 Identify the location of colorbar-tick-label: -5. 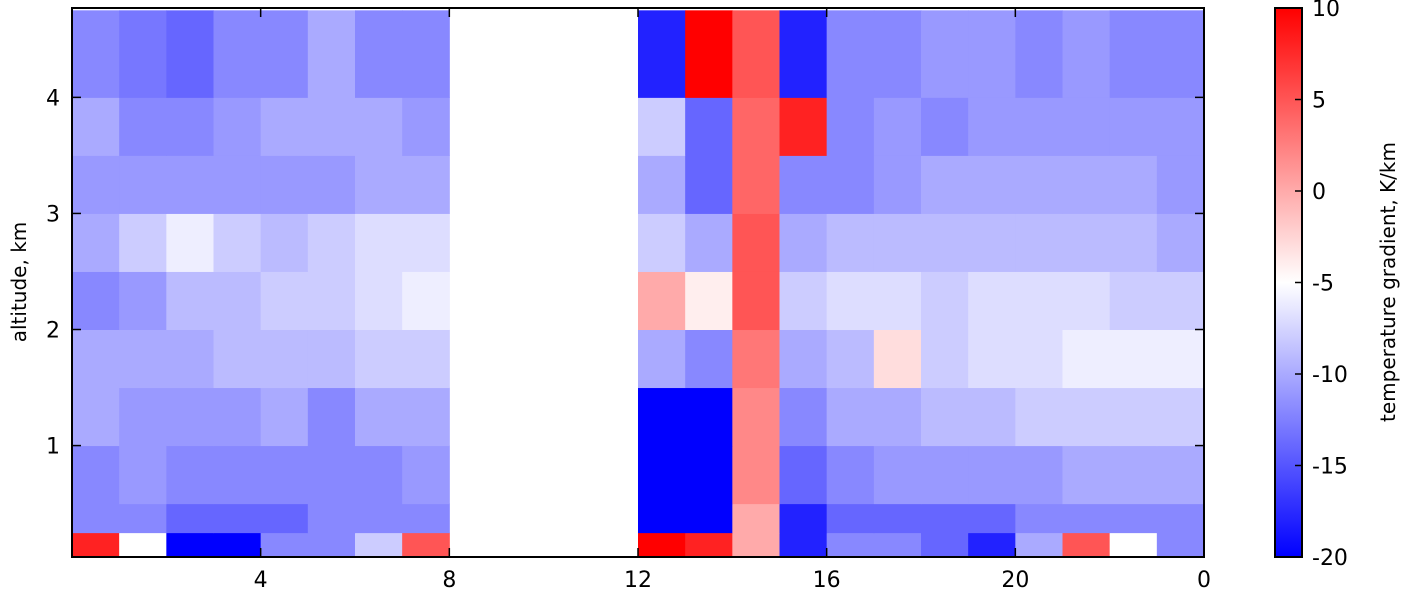
(1323, 284).